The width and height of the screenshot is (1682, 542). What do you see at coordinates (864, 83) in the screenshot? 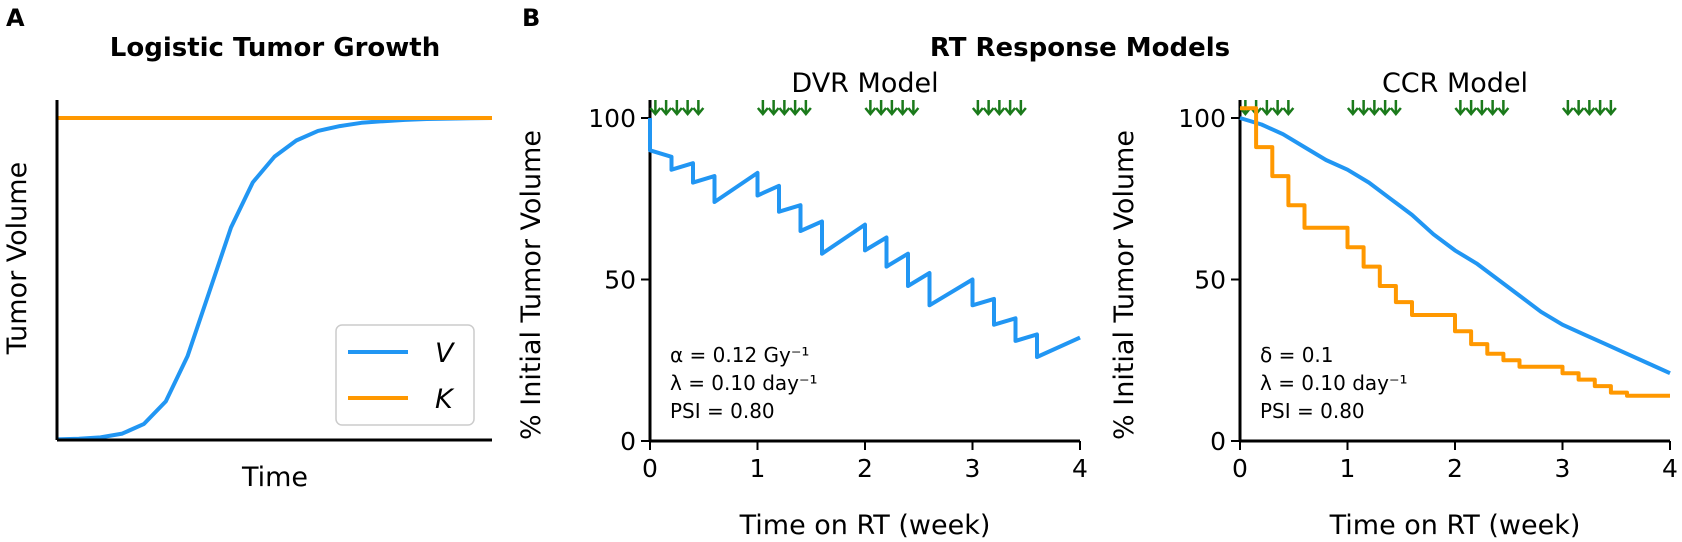
I see `dvr-chart-title: DVR Model` at bounding box center [864, 83].